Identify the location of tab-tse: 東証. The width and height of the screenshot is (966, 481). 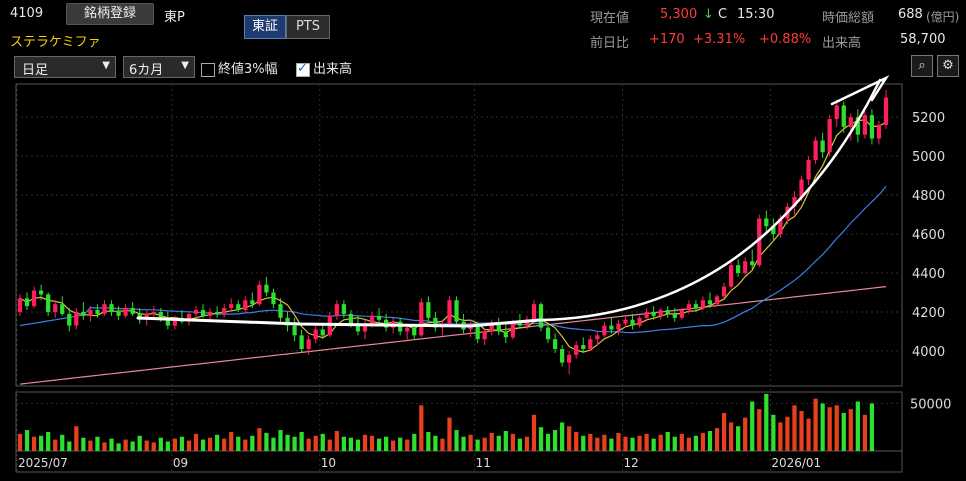
(265, 27).